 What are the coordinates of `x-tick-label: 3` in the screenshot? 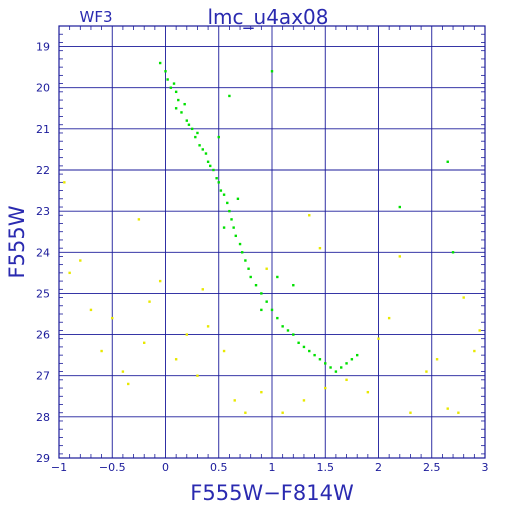 It's located at (485, 467).